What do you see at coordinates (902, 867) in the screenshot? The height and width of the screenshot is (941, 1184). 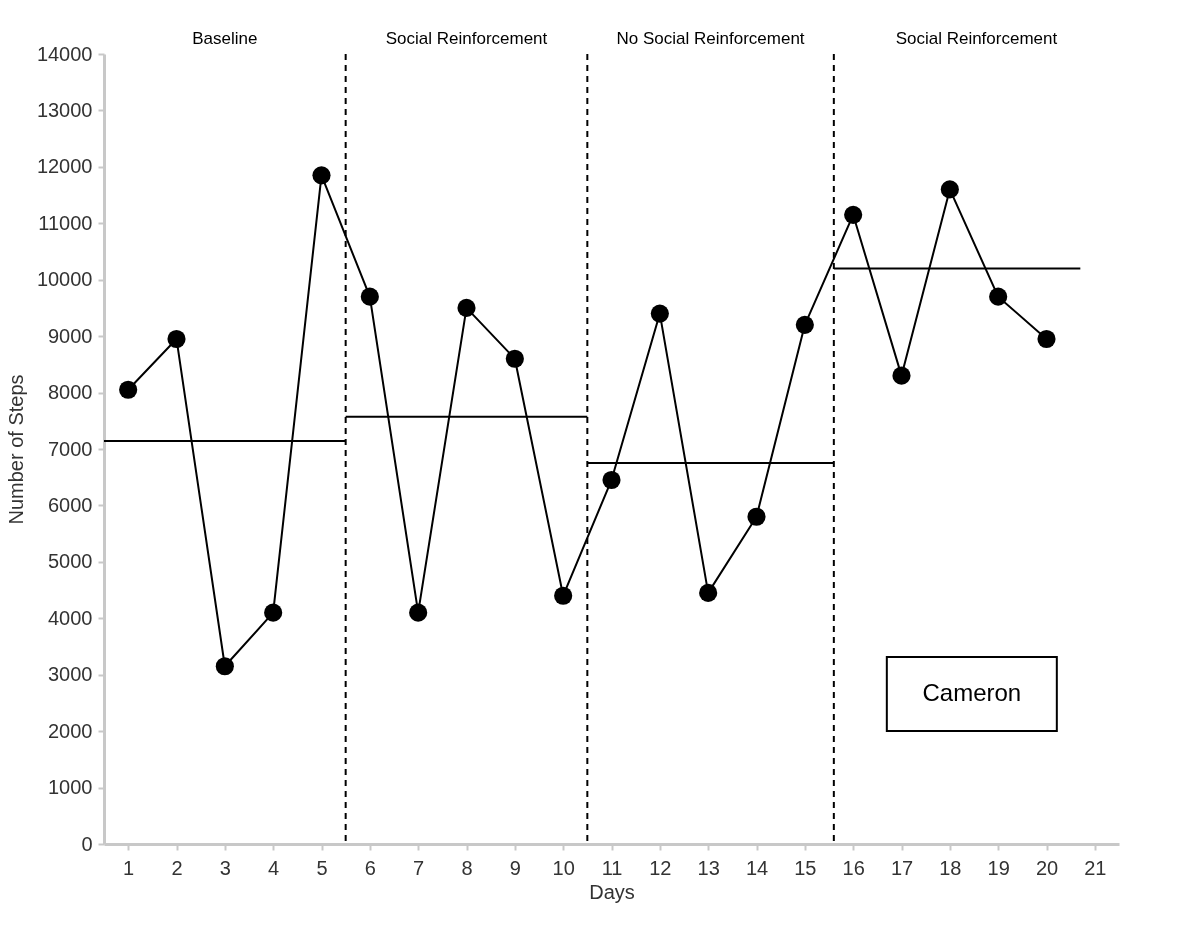 I see `x-tick-label: 17` at bounding box center [902, 867].